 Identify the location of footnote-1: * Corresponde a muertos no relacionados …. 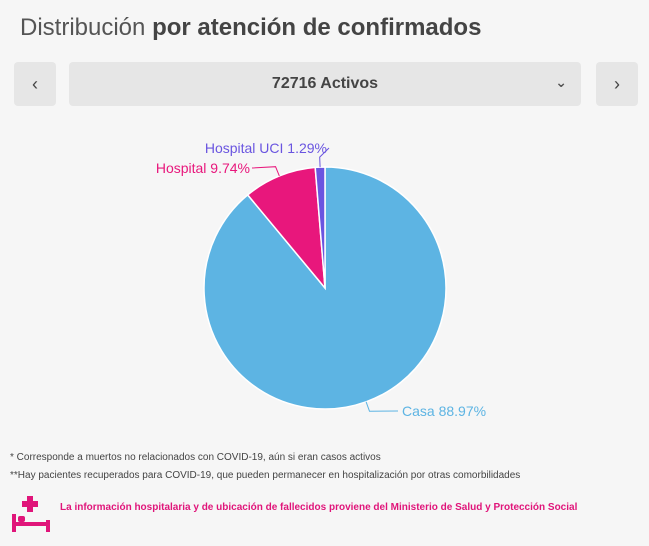
(195, 457).